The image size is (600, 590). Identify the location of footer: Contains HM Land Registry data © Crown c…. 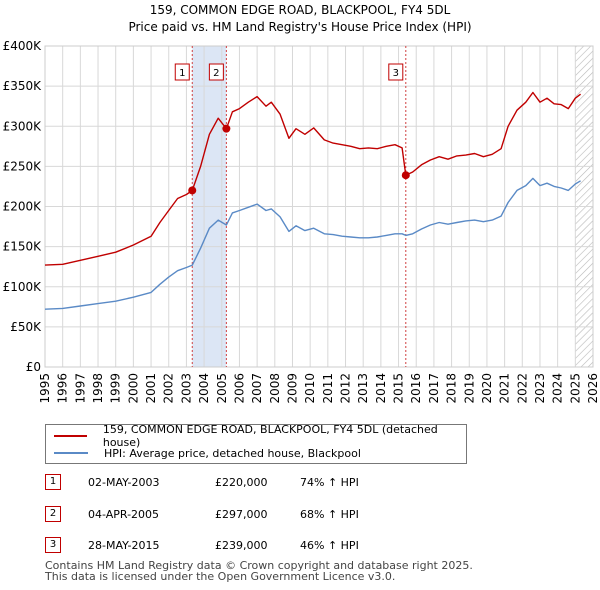
(259, 571).